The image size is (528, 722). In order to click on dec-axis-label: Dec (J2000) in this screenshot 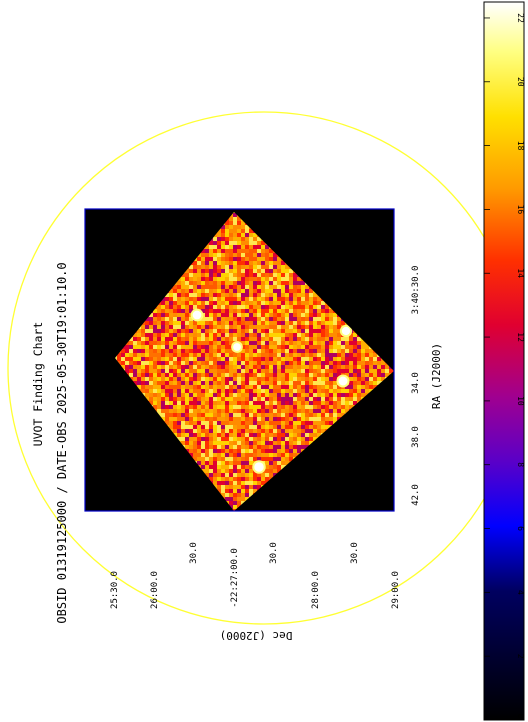, I will do `click(256, 635)`.